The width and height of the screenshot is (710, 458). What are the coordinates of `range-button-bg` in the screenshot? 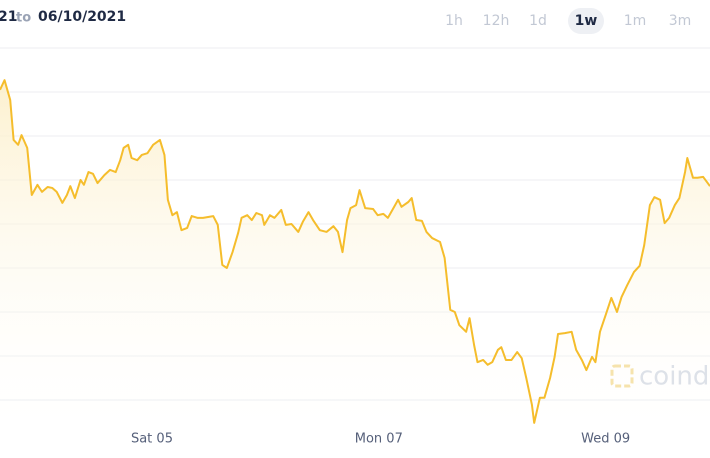 It's located at (586, 21).